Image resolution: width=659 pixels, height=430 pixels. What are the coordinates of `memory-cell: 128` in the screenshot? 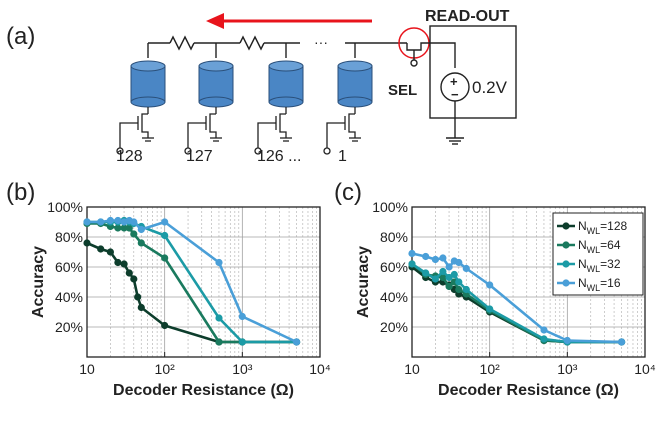 It's located at (141, 112).